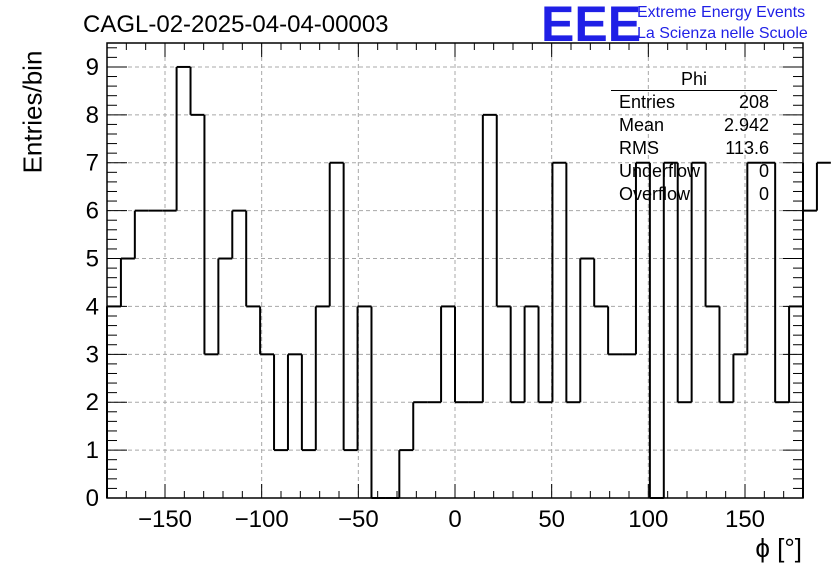 Image resolution: width=836 pixels, height=577 pixels. I want to click on stats-row-rms: RMS 113.6, so click(694, 148).